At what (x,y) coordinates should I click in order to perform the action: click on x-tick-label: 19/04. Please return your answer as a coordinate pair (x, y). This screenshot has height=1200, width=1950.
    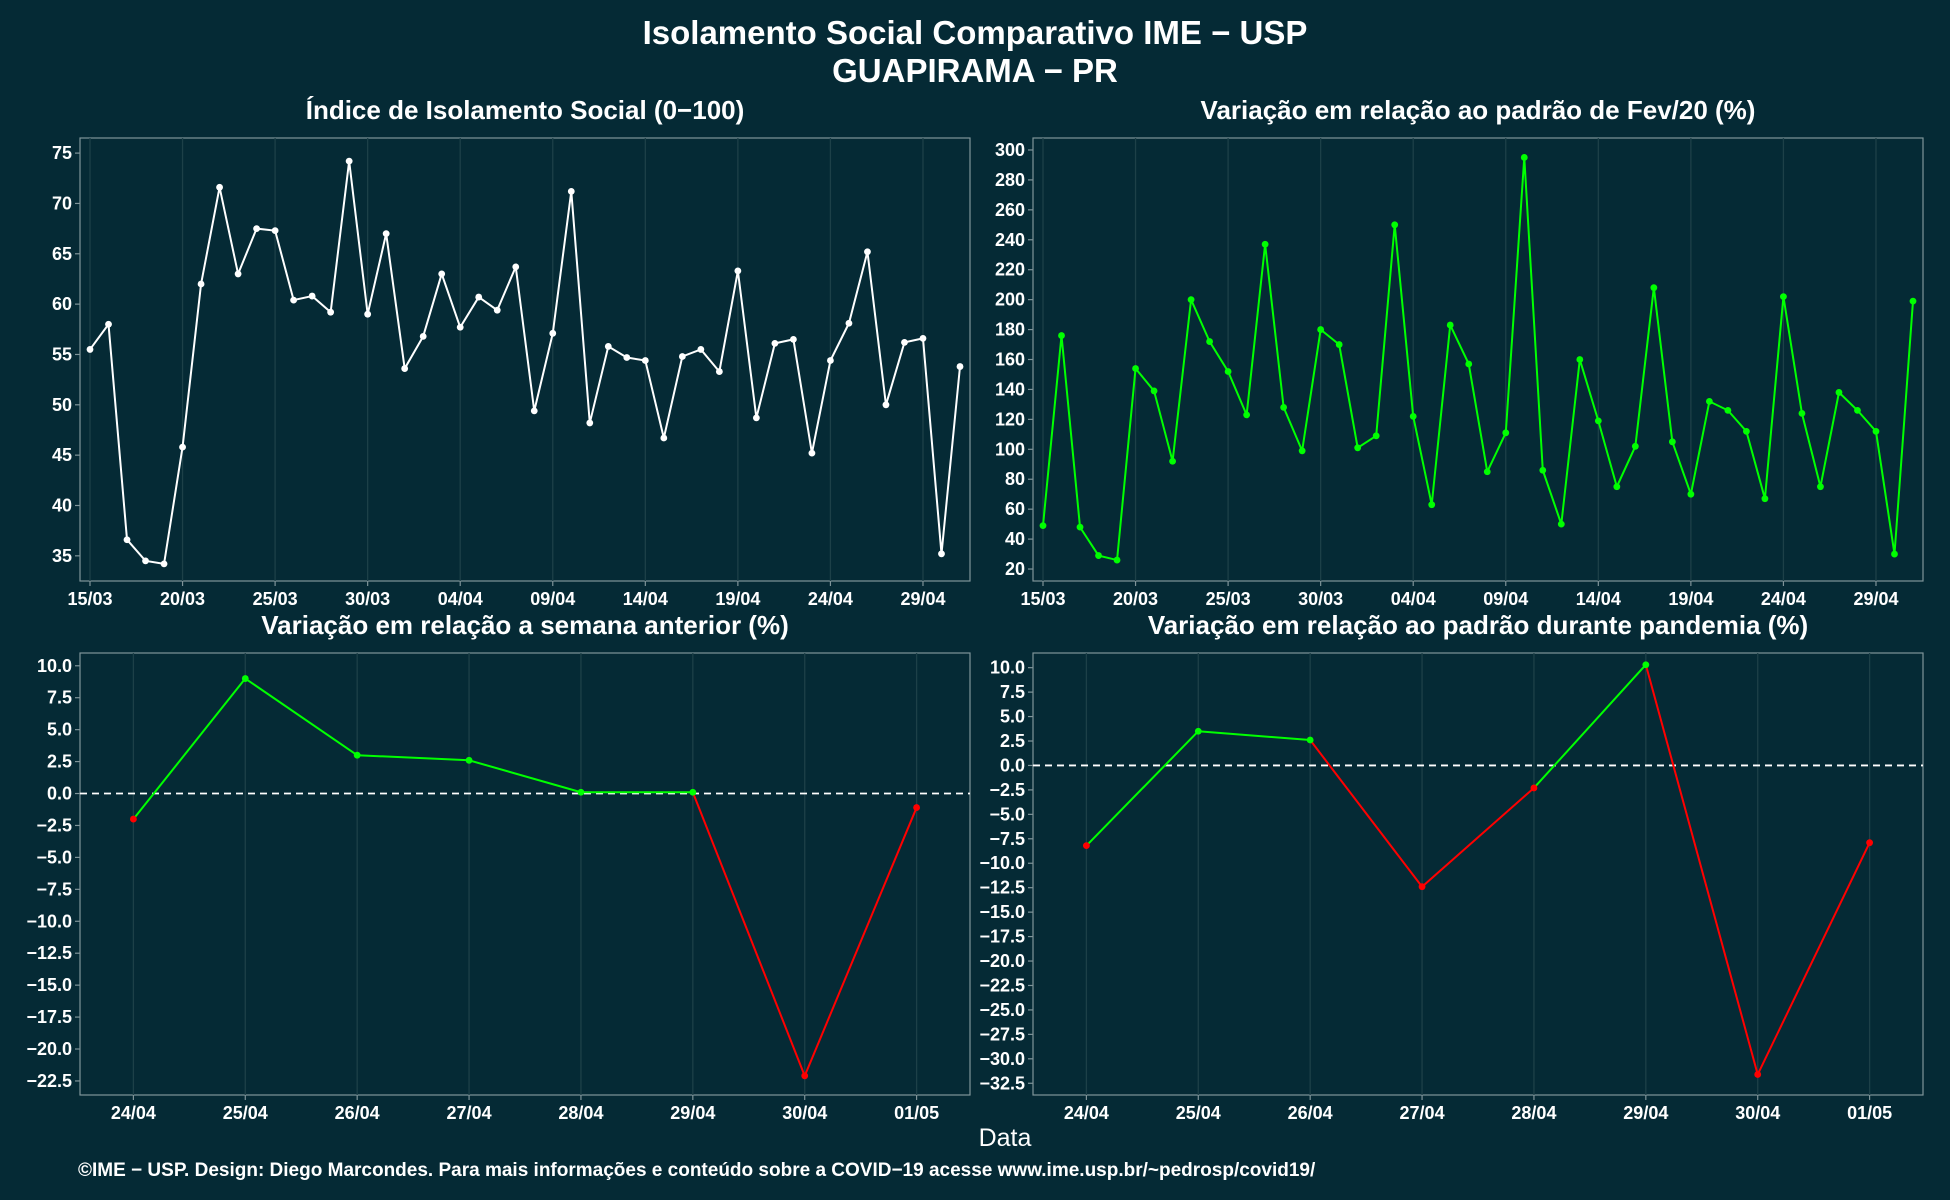
    Looking at the image, I should click on (1690, 599).